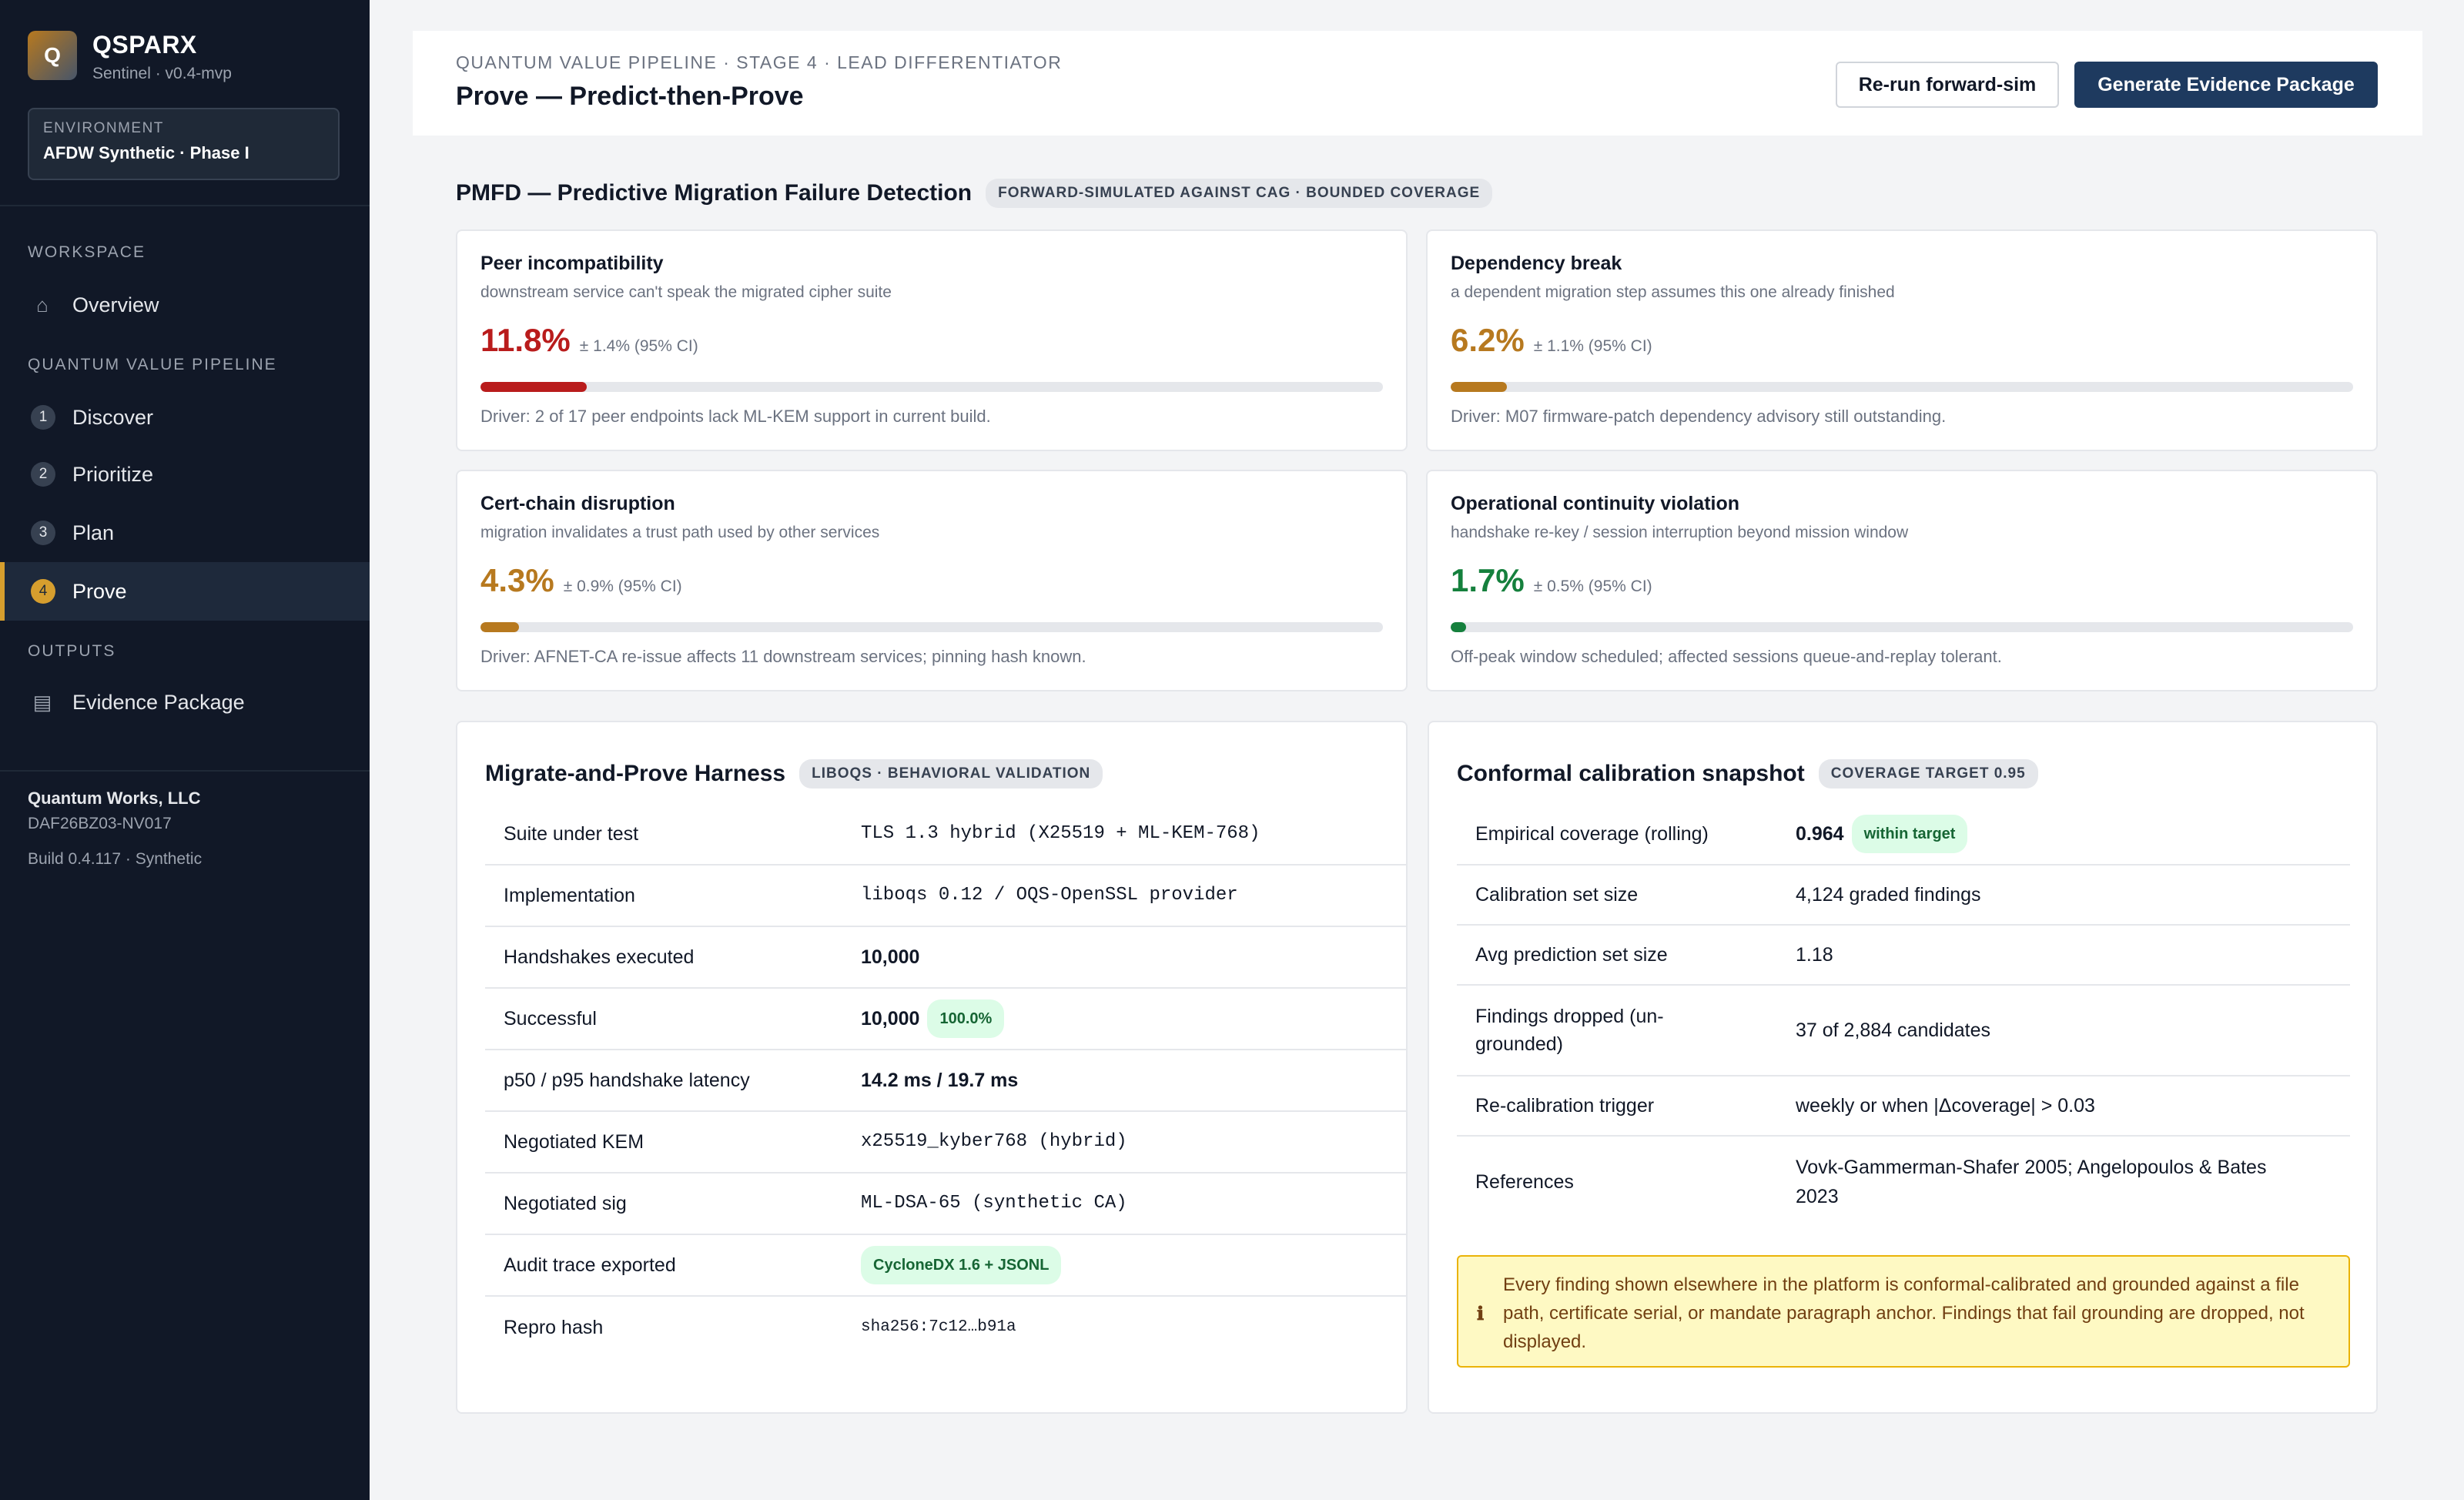 The width and height of the screenshot is (2464, 1500). I want to click on generate-evidence-package-button: Generate Evidence Package, so click(2226, 85).